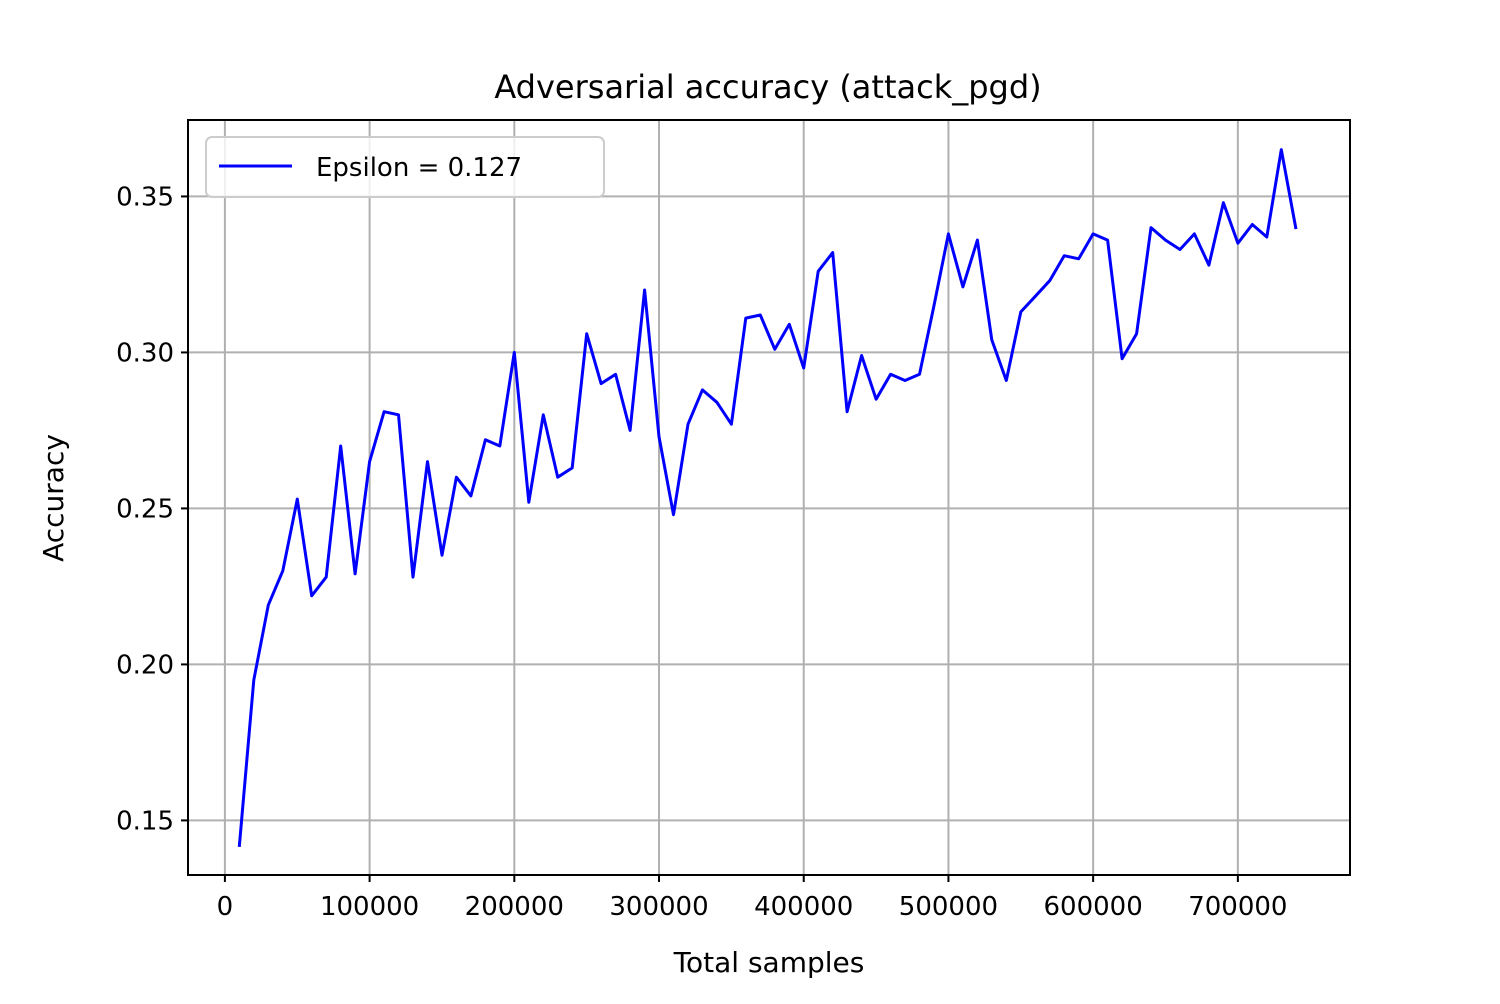  I want to click on x-axis-label: Total samples, so click(769, 962).